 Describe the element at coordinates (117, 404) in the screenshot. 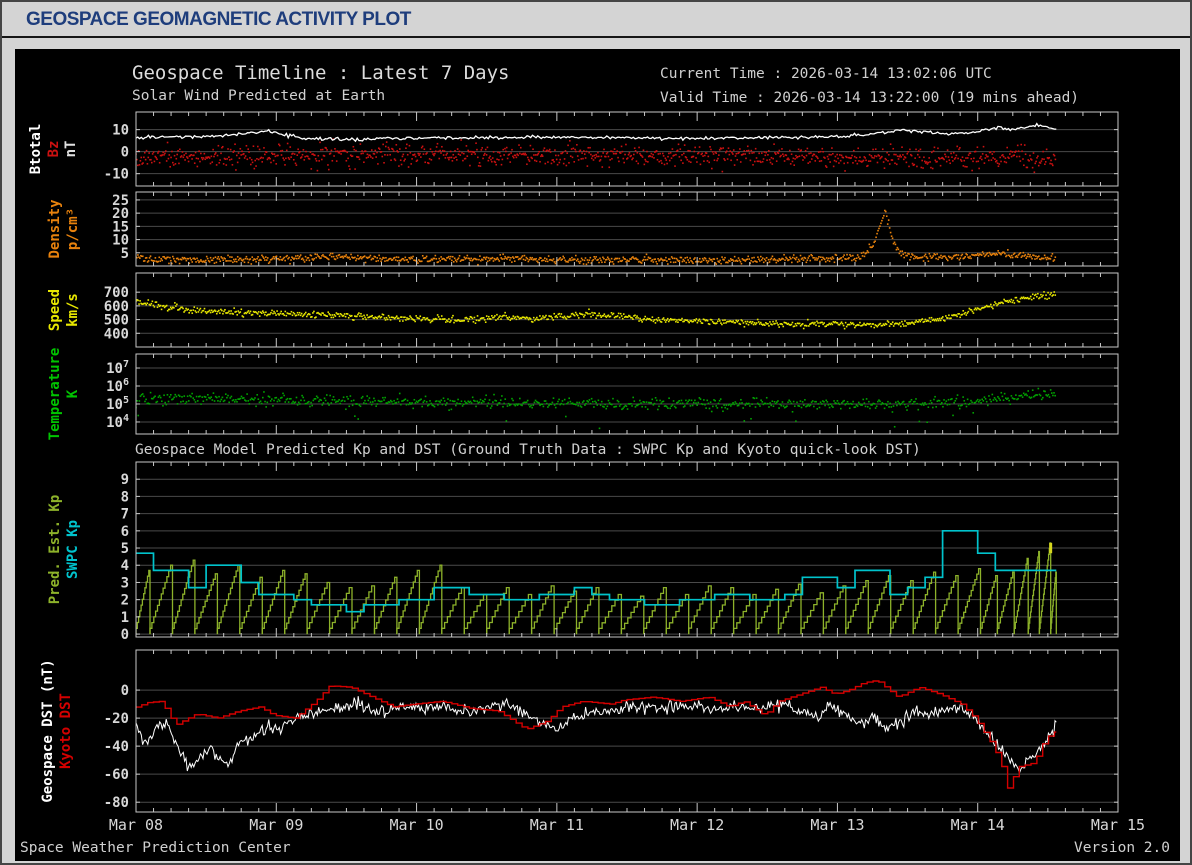

I see `y-tick-label: 10⁵` at that location.